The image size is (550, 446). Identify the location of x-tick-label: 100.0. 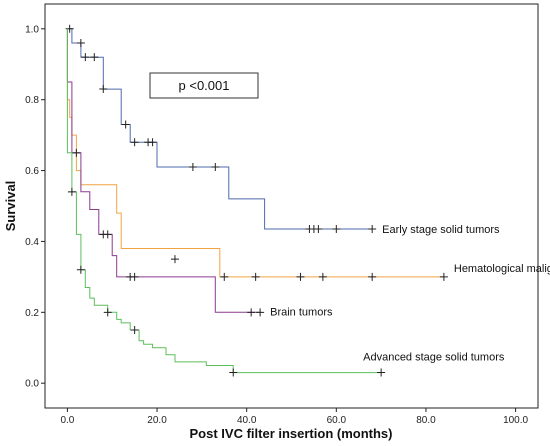
(515, 420).